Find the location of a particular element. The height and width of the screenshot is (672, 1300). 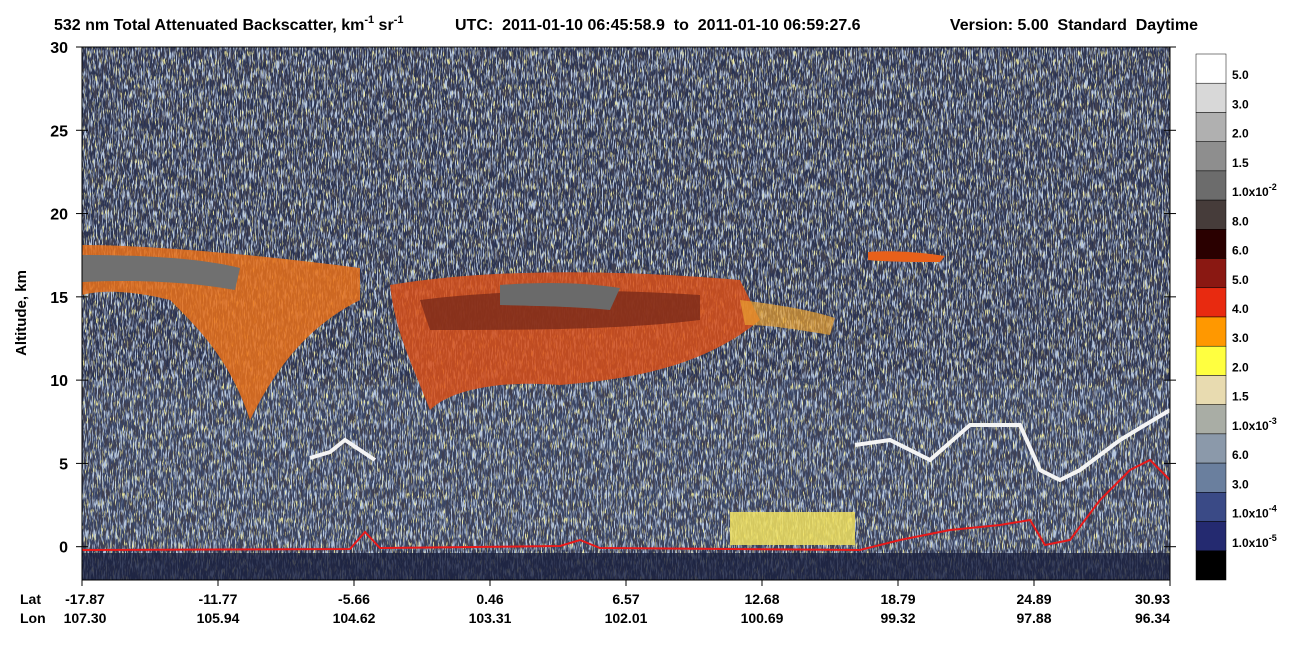

colorbar-label-text: 8.0 is located at coordinates (1240, 221).